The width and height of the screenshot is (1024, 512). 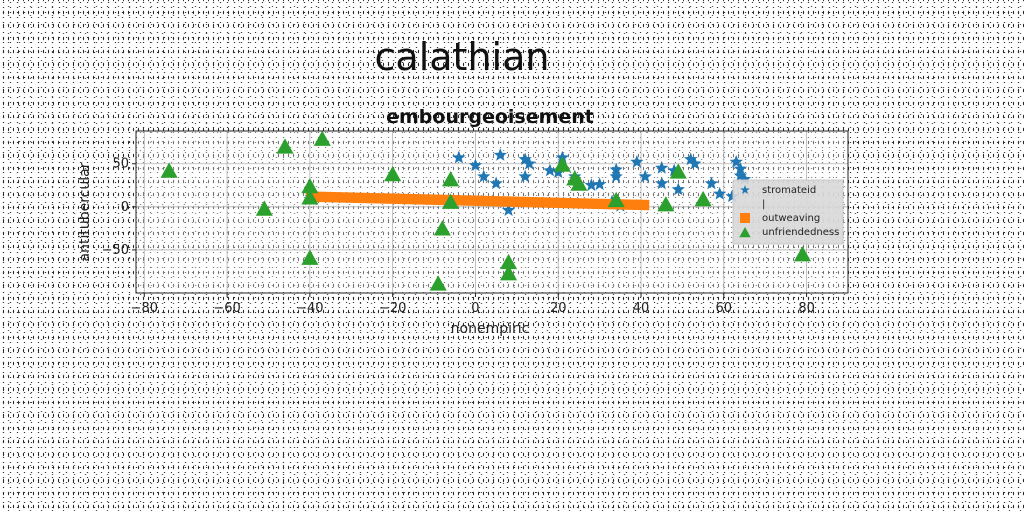 I want to click on x-tick-label: 80, so click(x=806, y=308).